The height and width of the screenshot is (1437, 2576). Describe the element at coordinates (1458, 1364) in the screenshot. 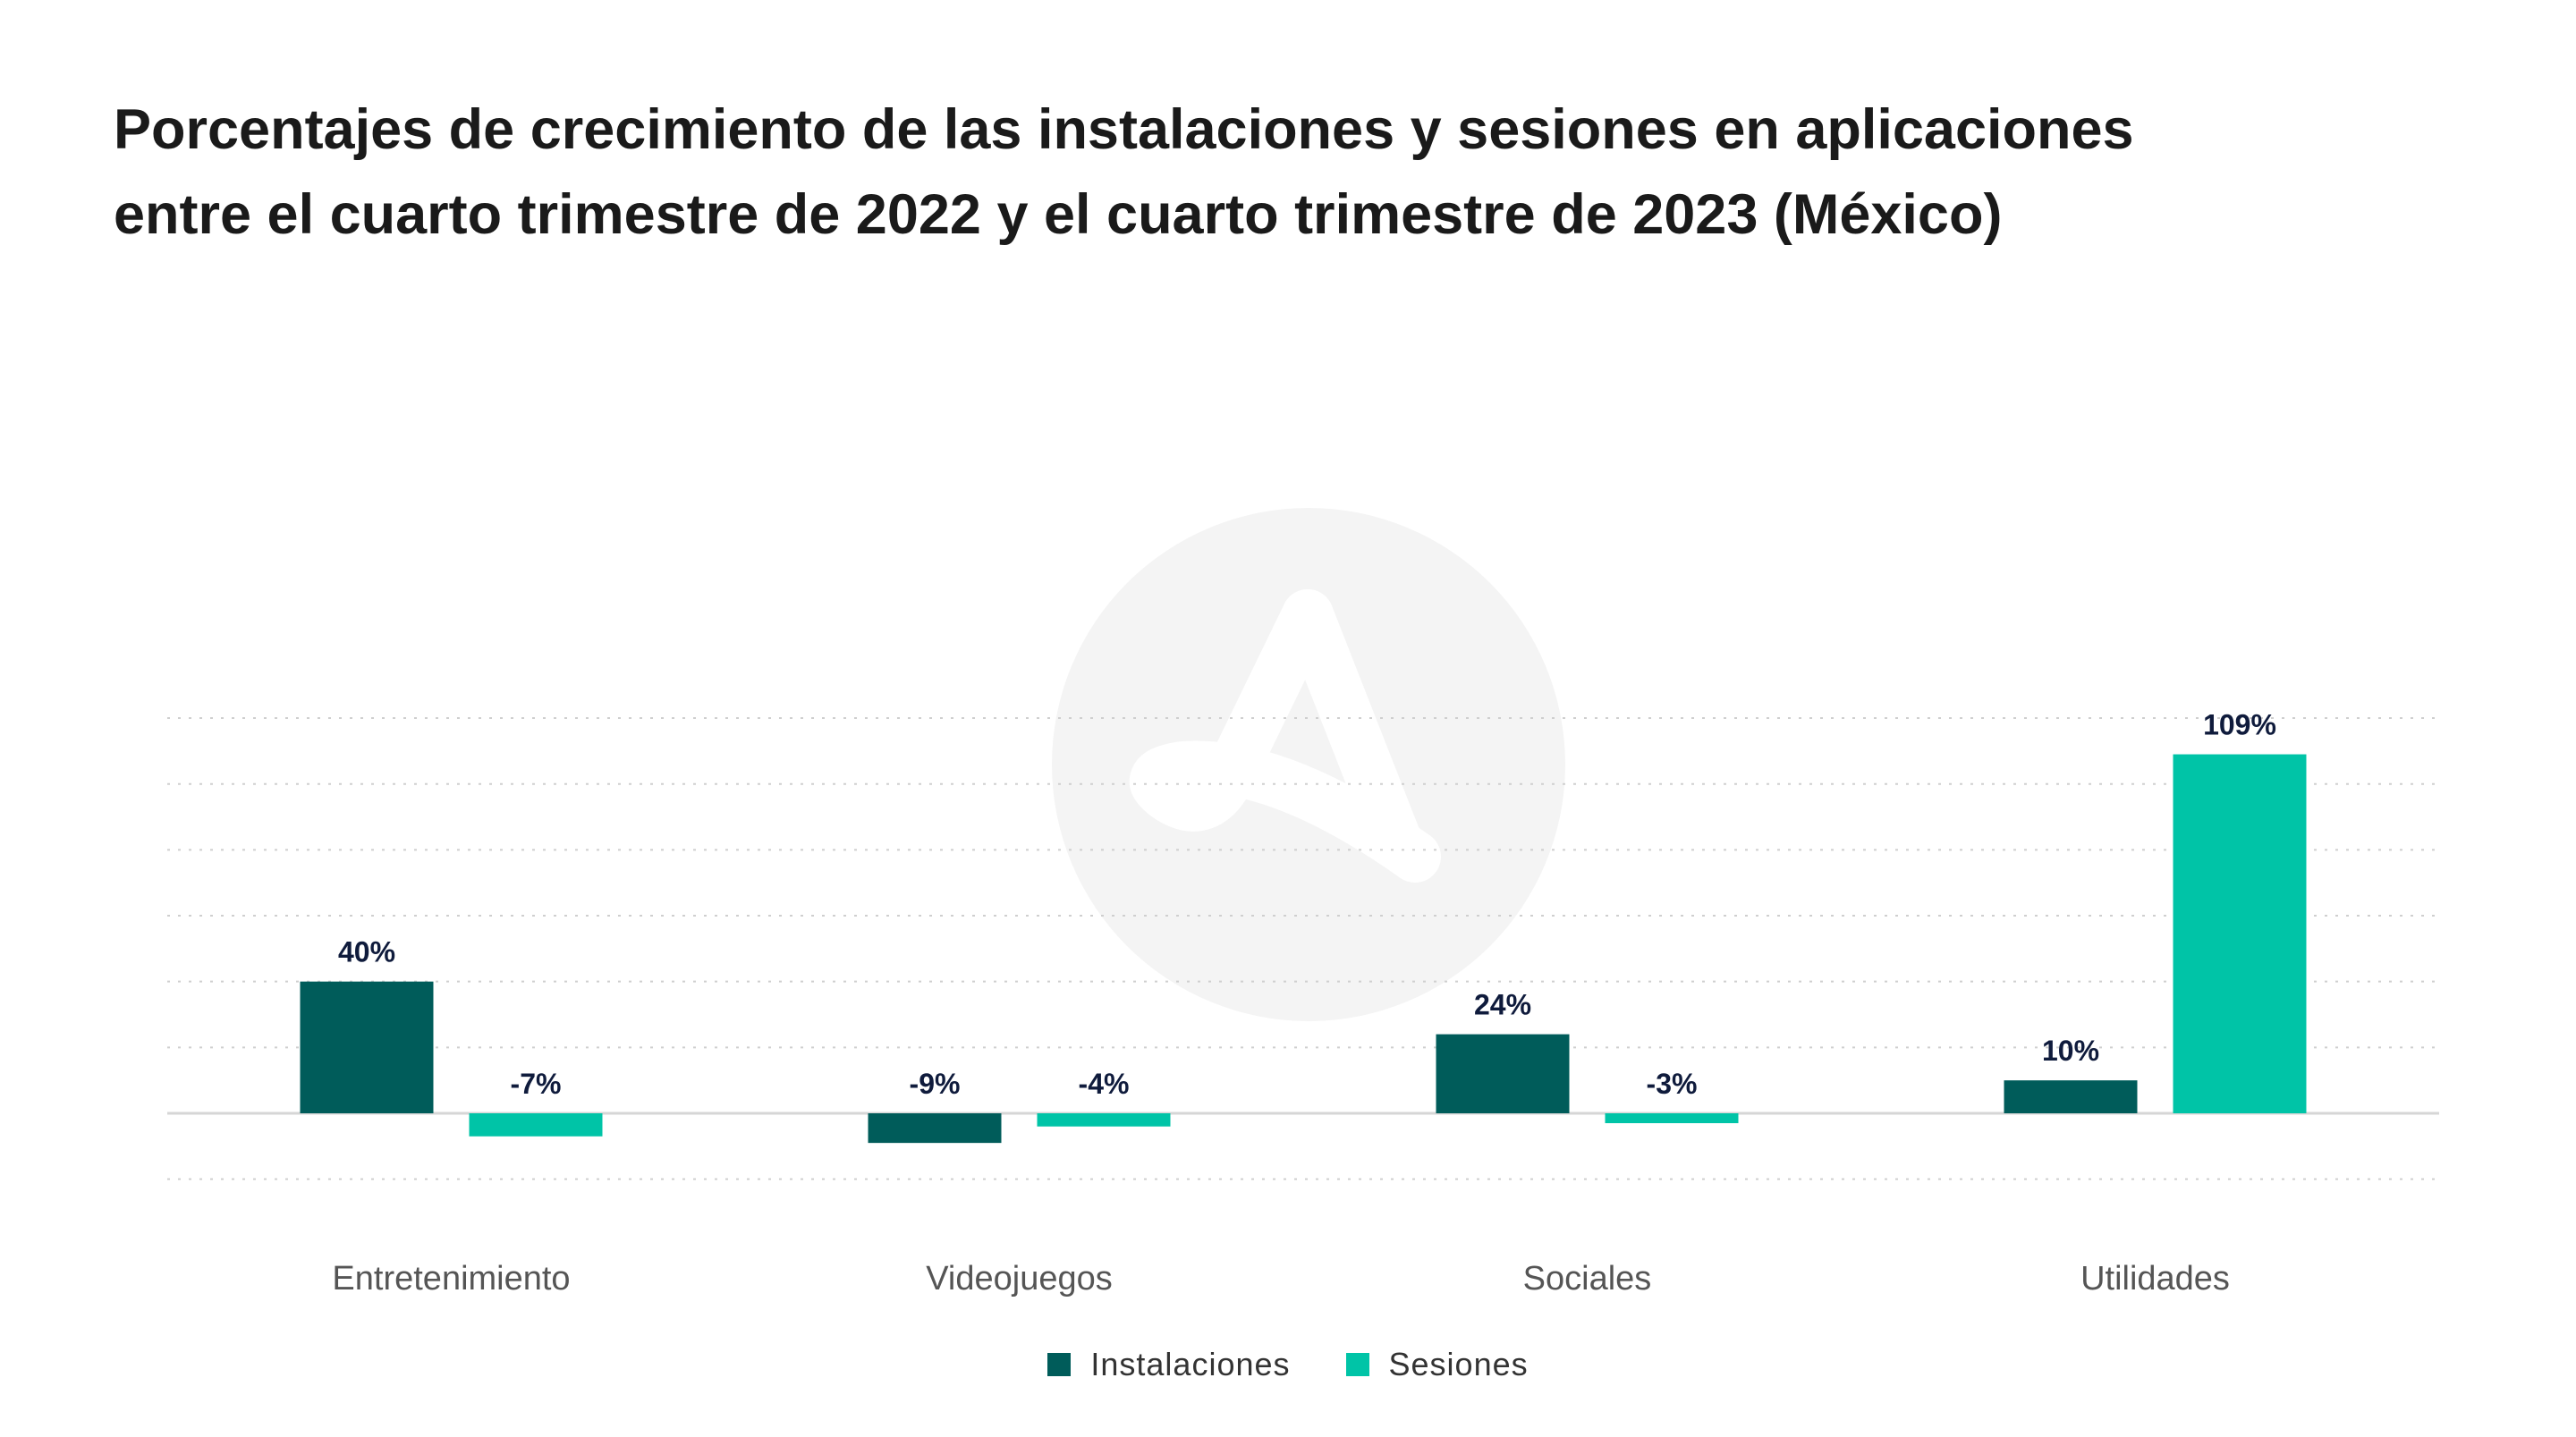

I see `legend-label-sesiones: Sesiones` at that location.